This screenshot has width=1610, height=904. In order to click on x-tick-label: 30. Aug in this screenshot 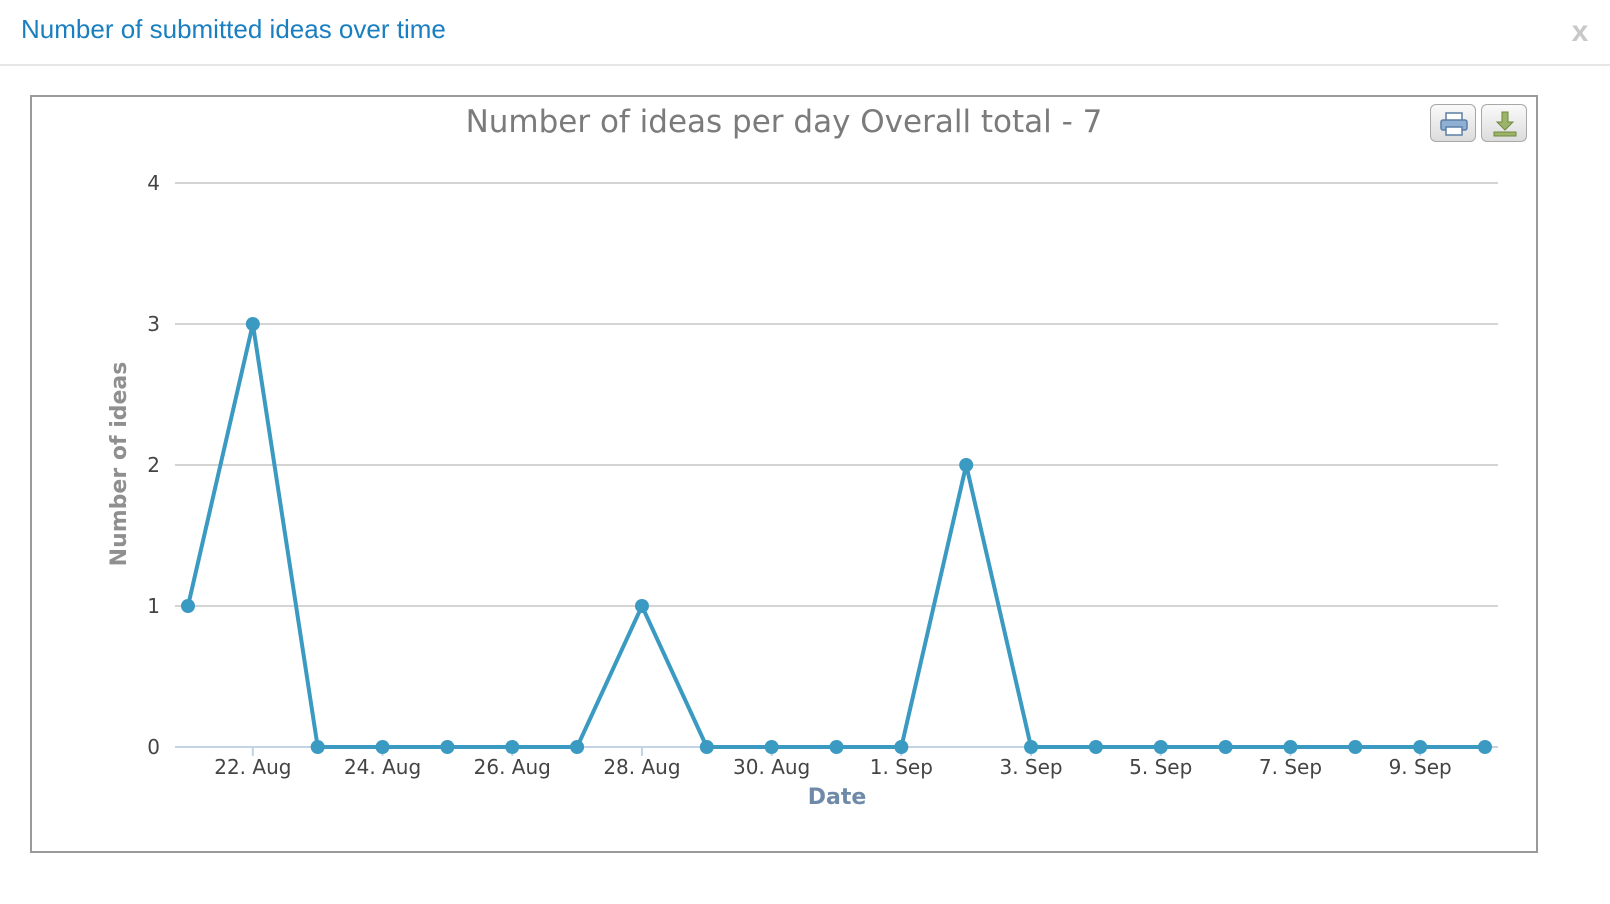, I will do `click(771, 767)`.